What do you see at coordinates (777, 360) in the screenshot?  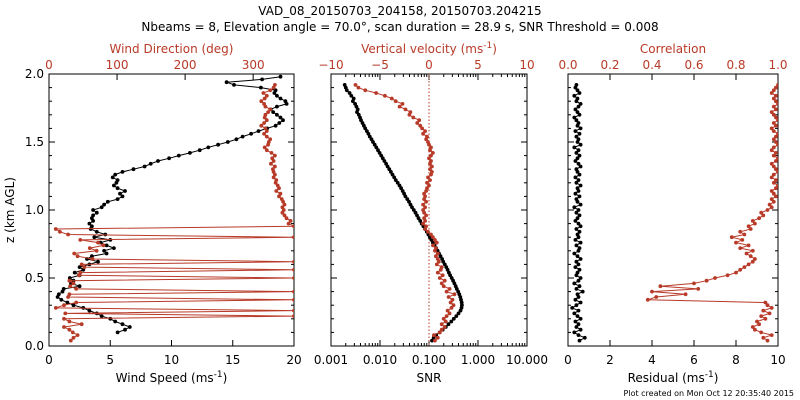 I see `x-tick-label: 10` at bounding box center [777, 360].